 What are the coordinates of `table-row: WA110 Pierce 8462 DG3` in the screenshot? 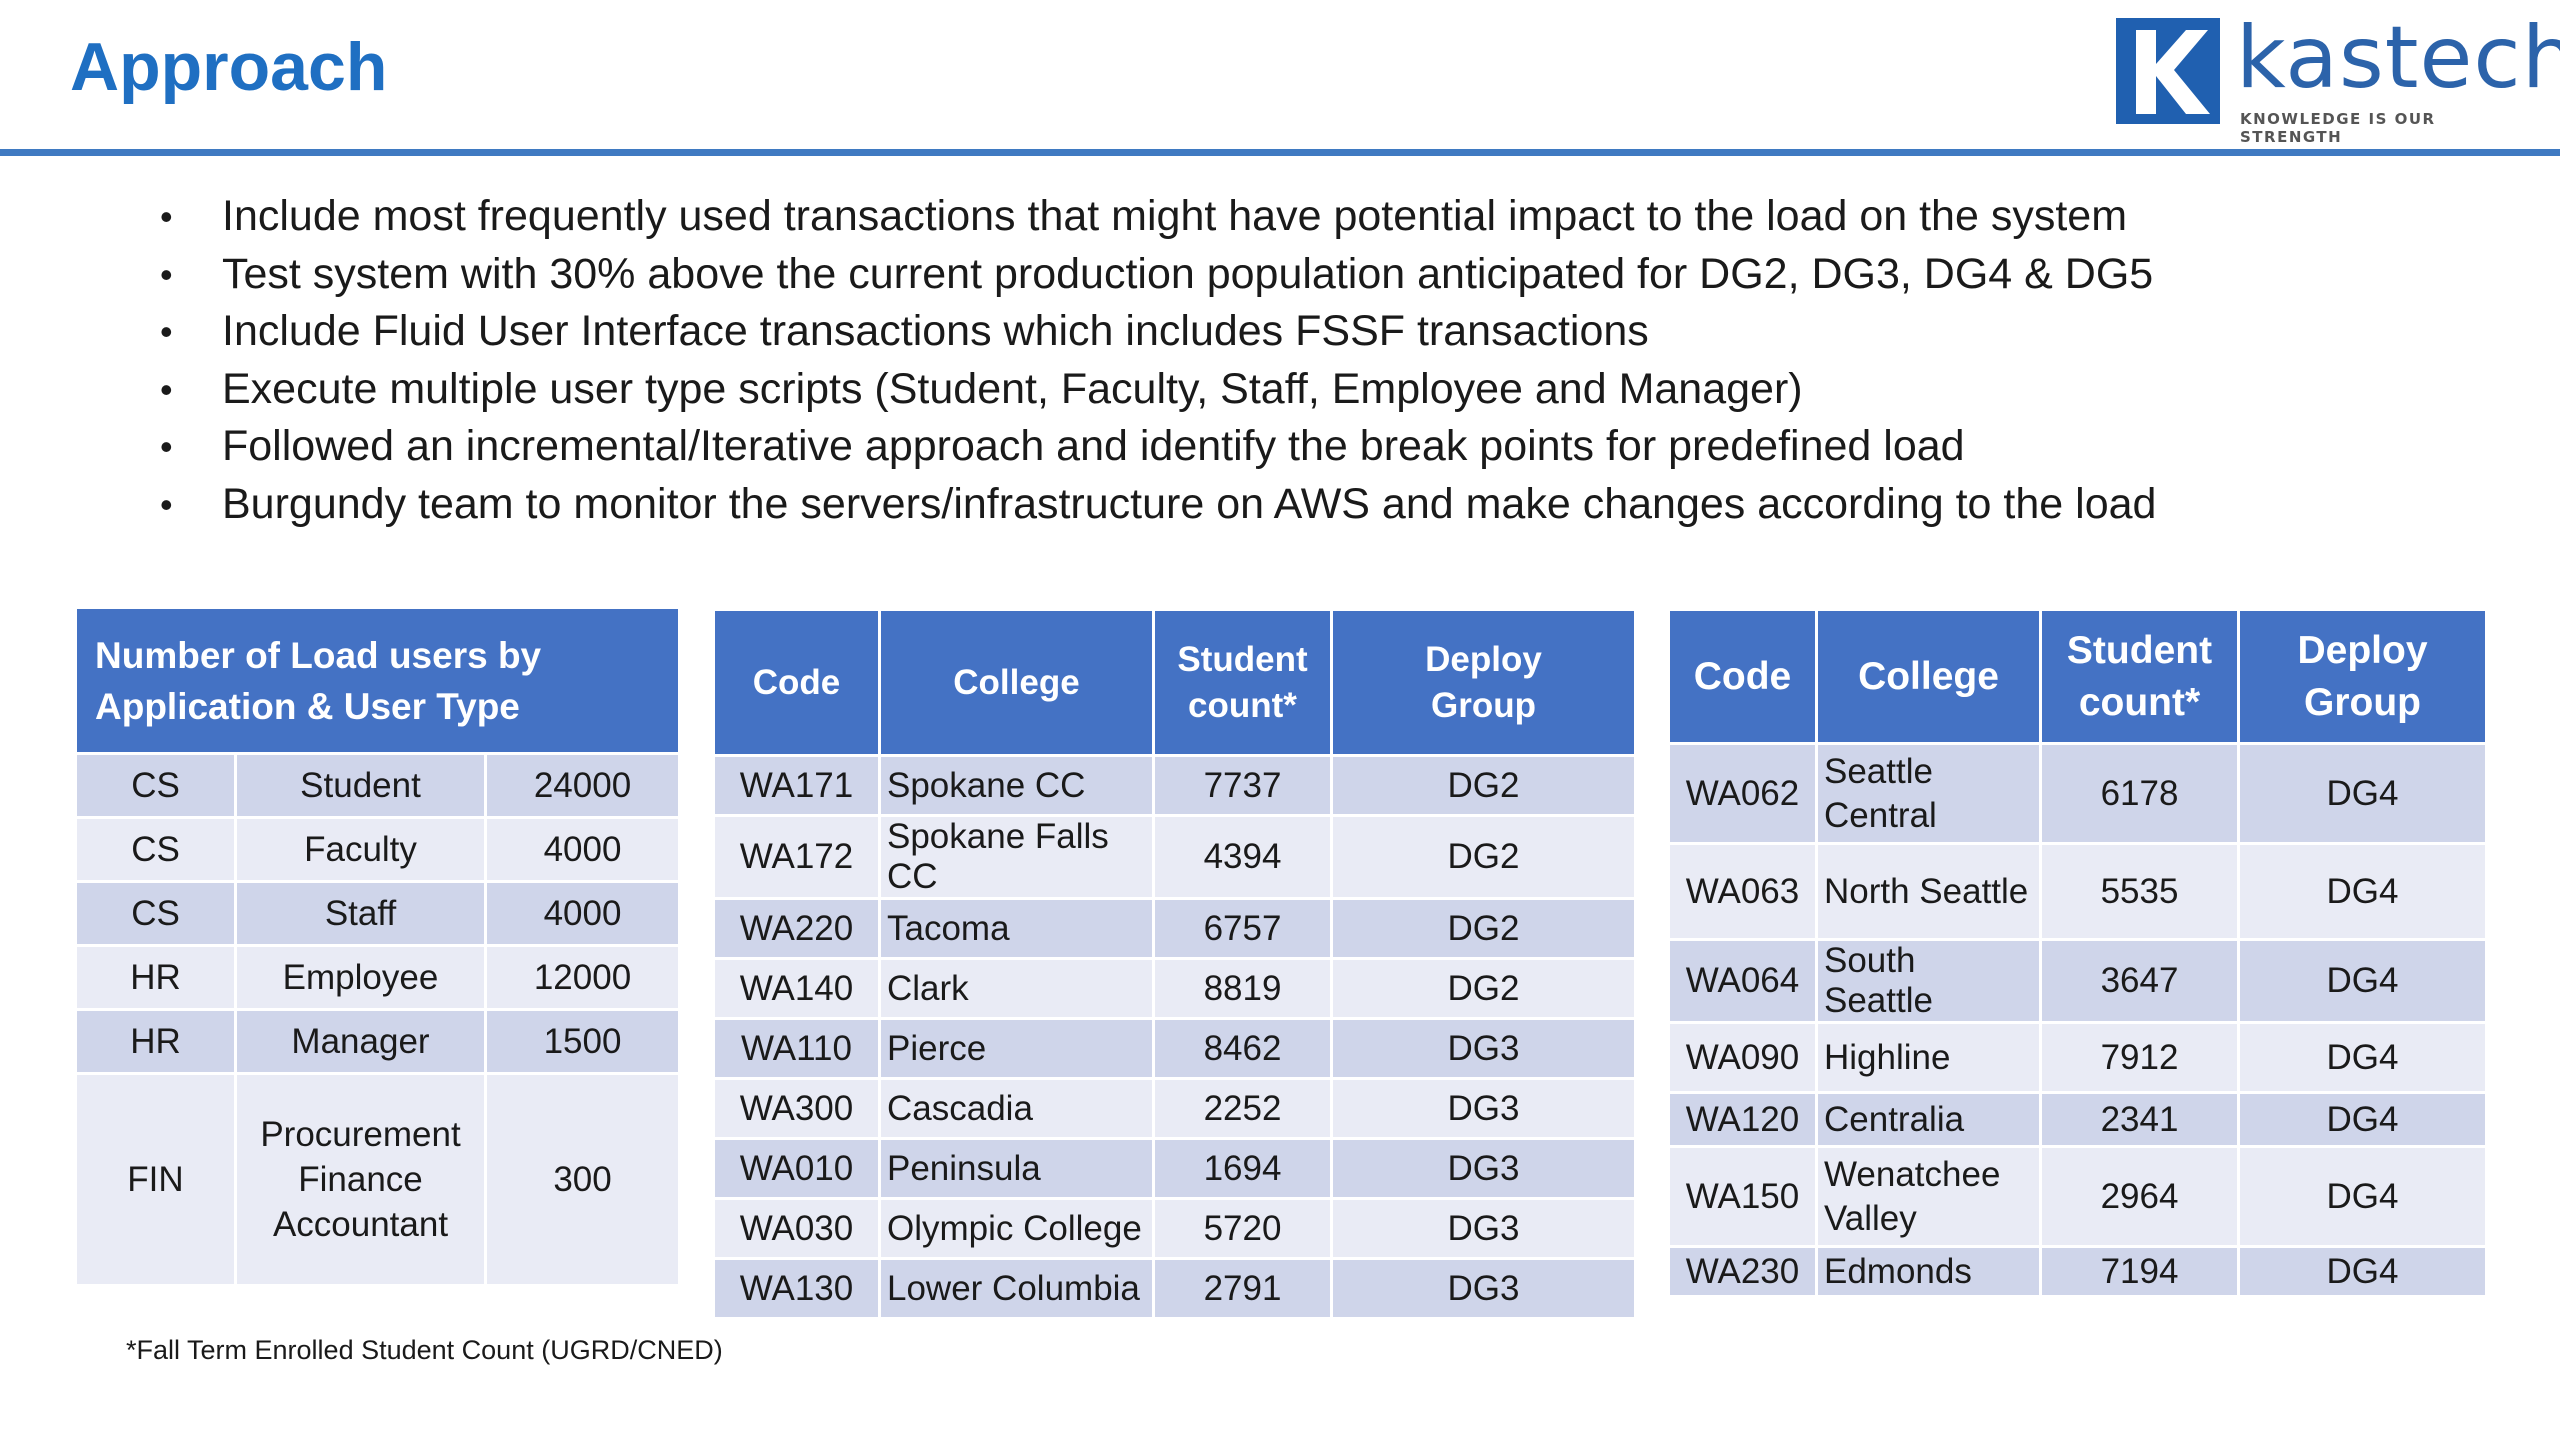 It's located at (1174, 1048).